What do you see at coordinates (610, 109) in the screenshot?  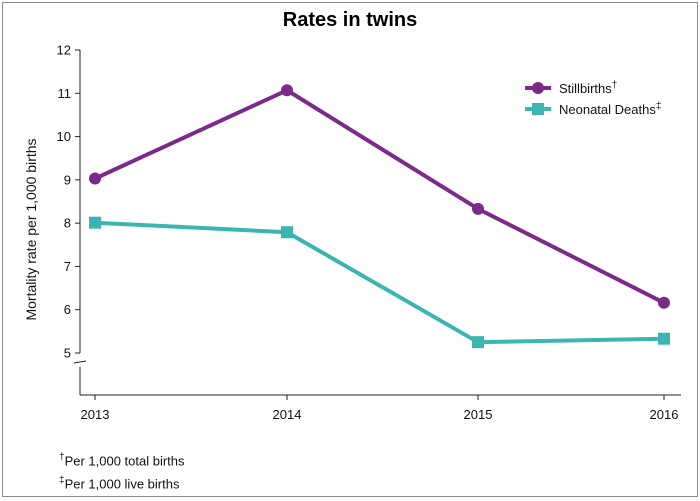 I see `legend-label-2: Neonatal Deaths‡` at bounding box center [610, 109].